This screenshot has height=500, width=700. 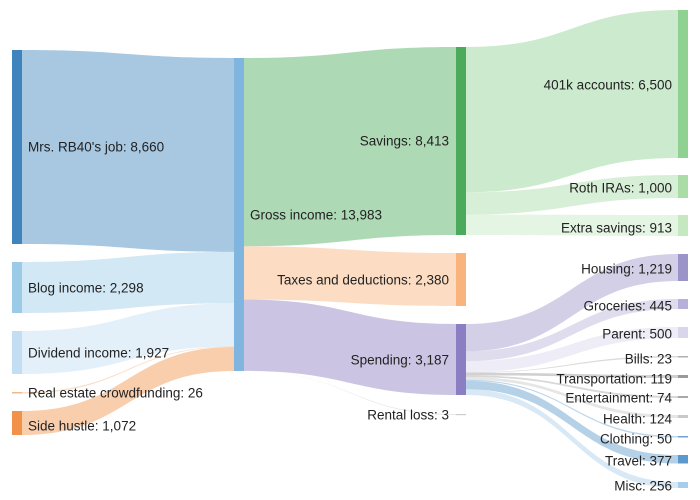 I want to click on node-label-groceries: Groceries: 445, so click(x=627, y=306).